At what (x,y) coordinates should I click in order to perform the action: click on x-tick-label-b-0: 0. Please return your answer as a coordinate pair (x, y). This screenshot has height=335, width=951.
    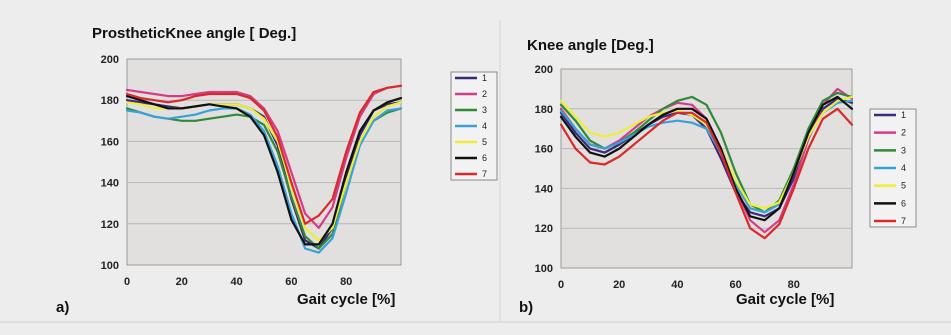
    Looking at the image, I should click on (561, 285).